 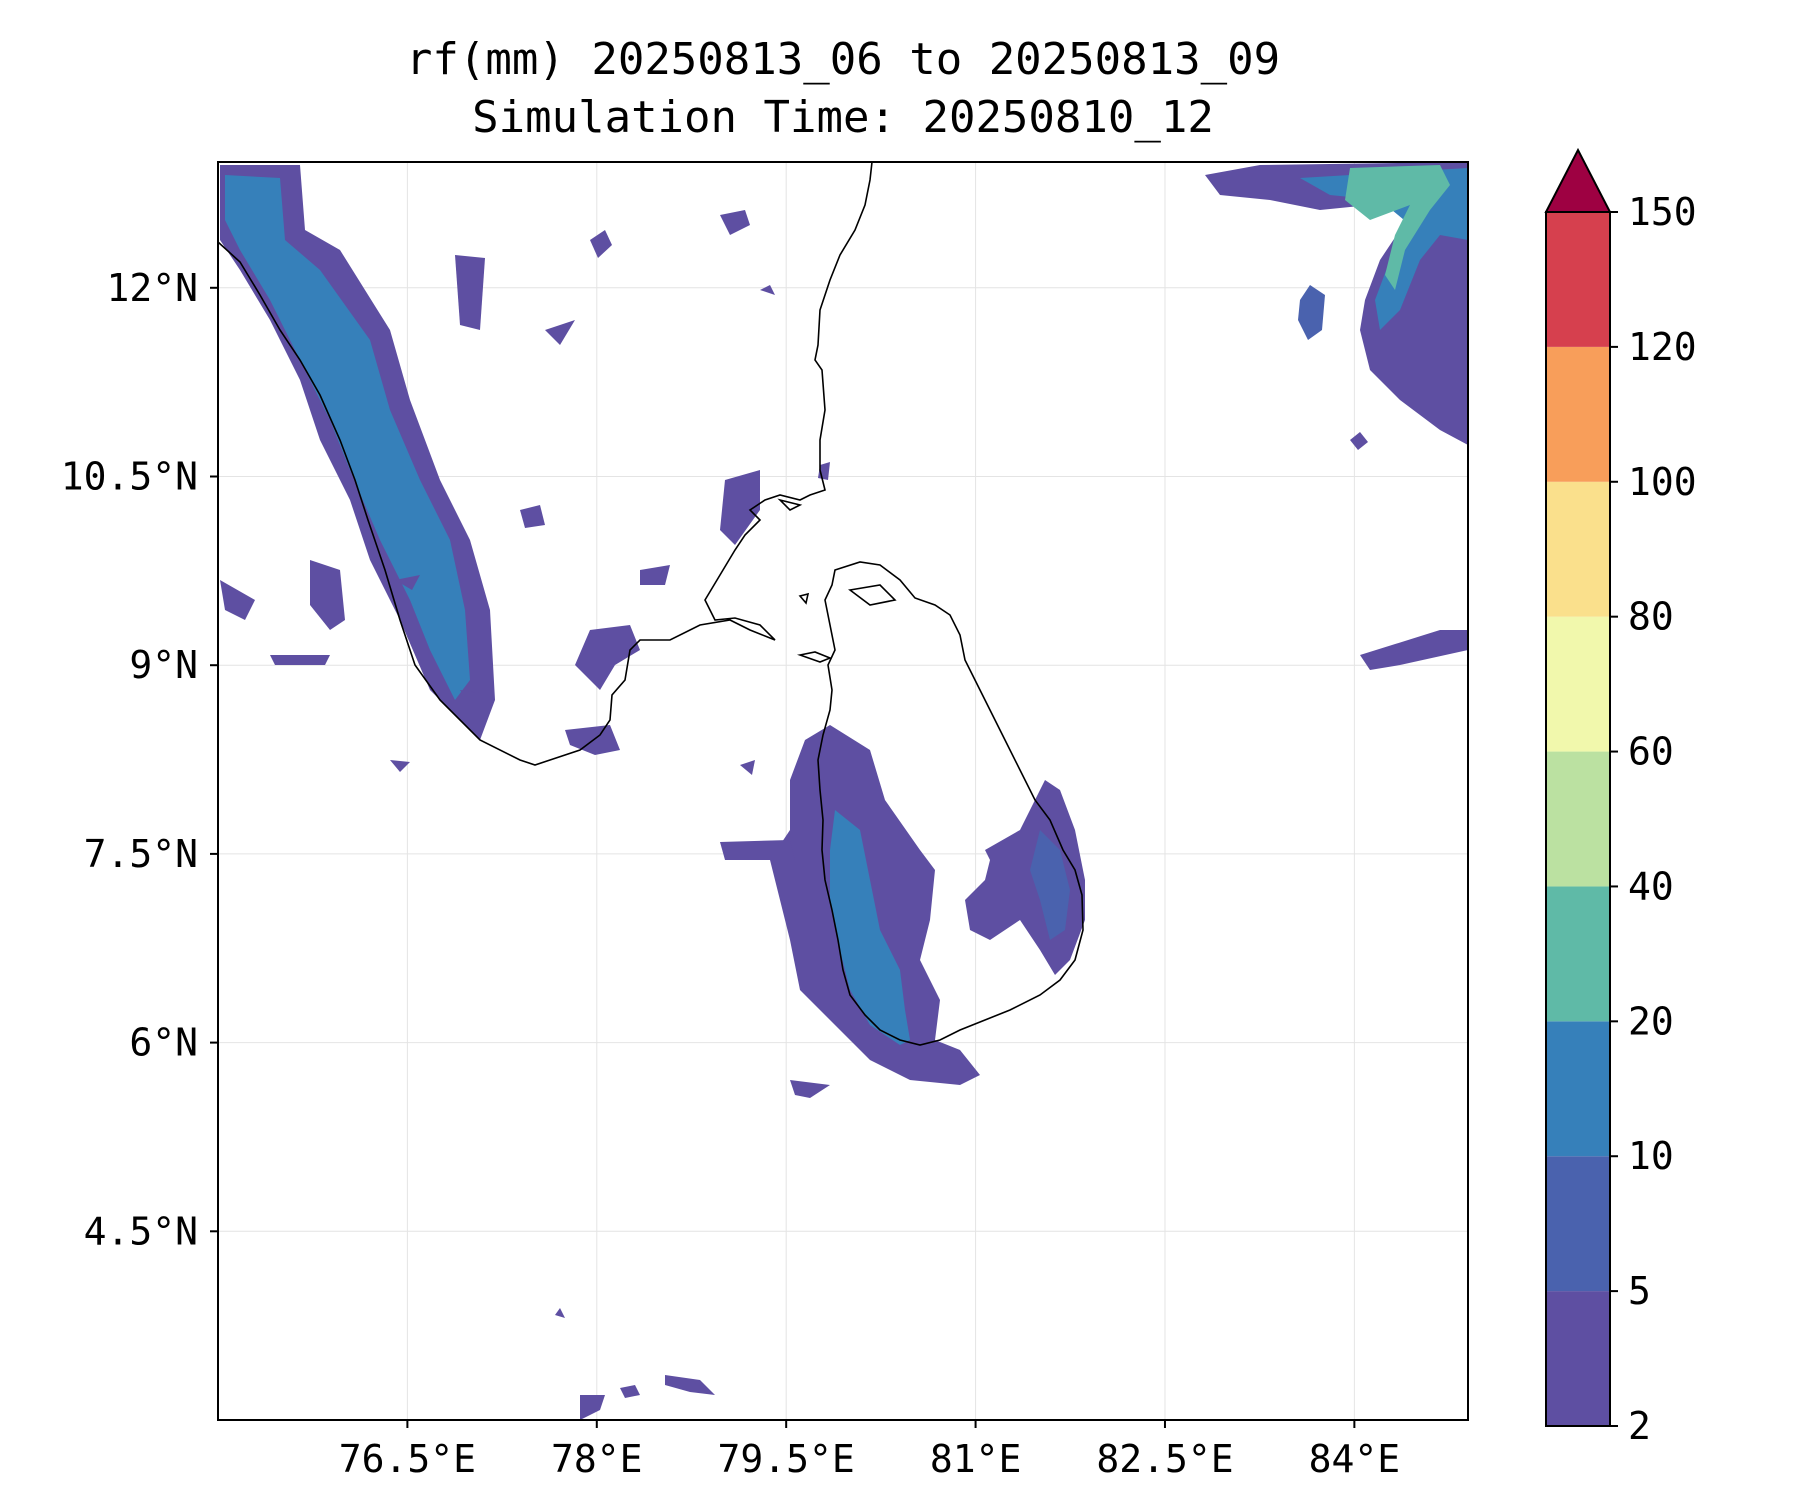 I want to click on coastline-sri-lanka, so click(x=950, y=803).